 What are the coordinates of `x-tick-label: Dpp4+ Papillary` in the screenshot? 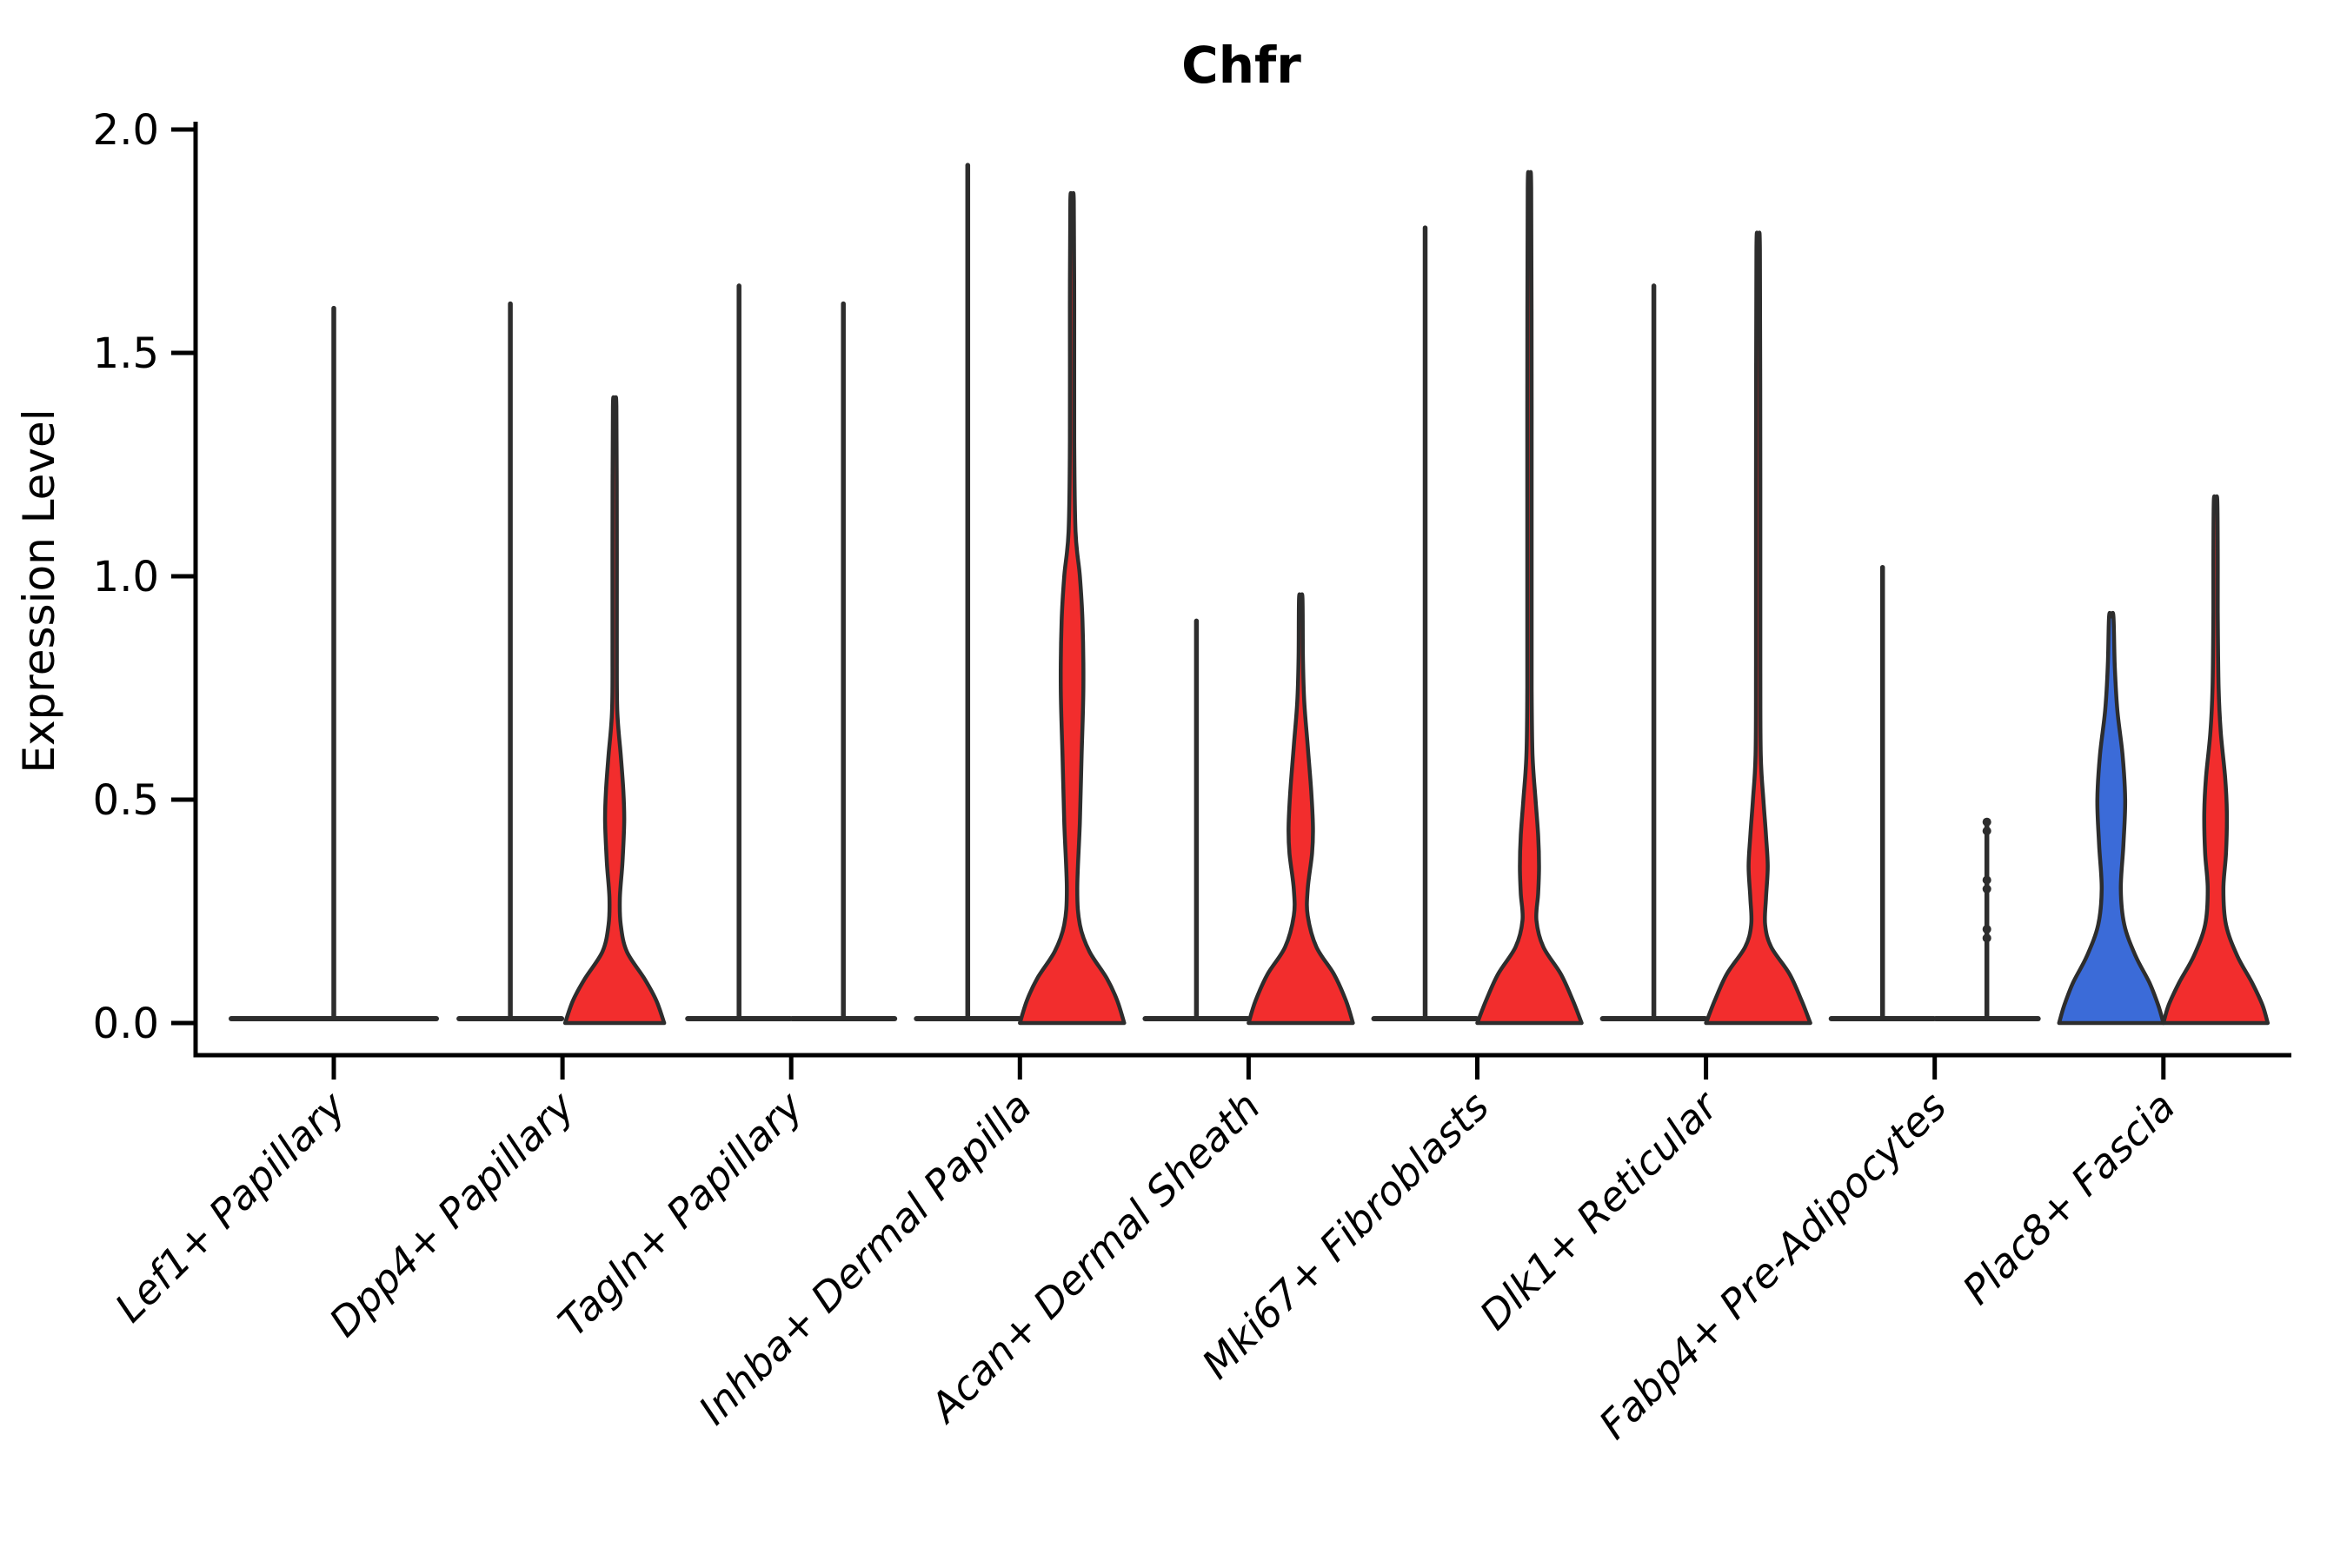 It's located at (452, 1213).